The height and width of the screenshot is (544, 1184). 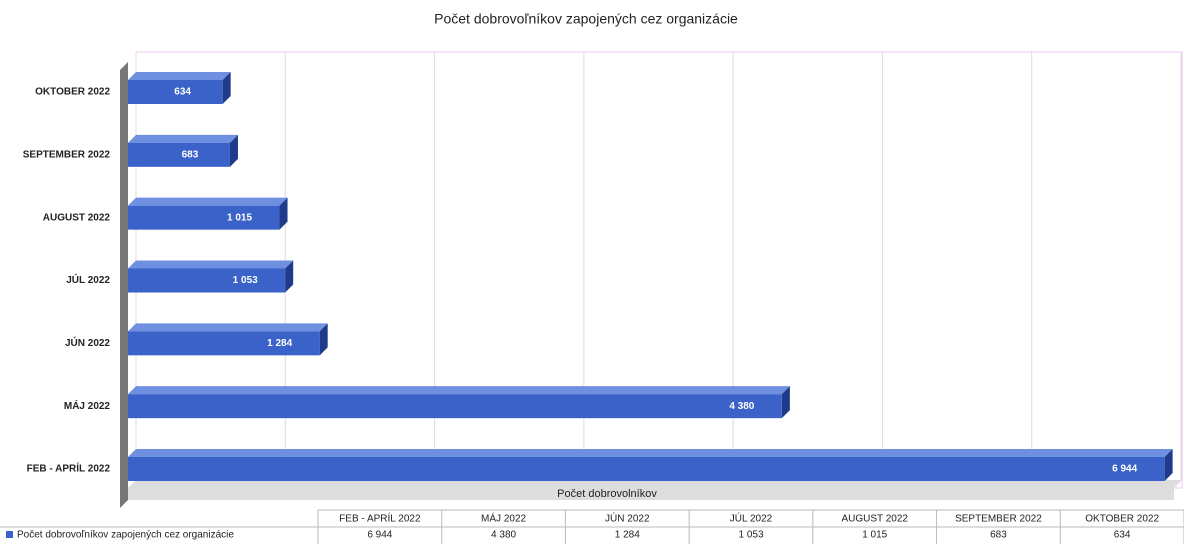 I want to click on data-label: 6 944, so click(x=1124, y=469).